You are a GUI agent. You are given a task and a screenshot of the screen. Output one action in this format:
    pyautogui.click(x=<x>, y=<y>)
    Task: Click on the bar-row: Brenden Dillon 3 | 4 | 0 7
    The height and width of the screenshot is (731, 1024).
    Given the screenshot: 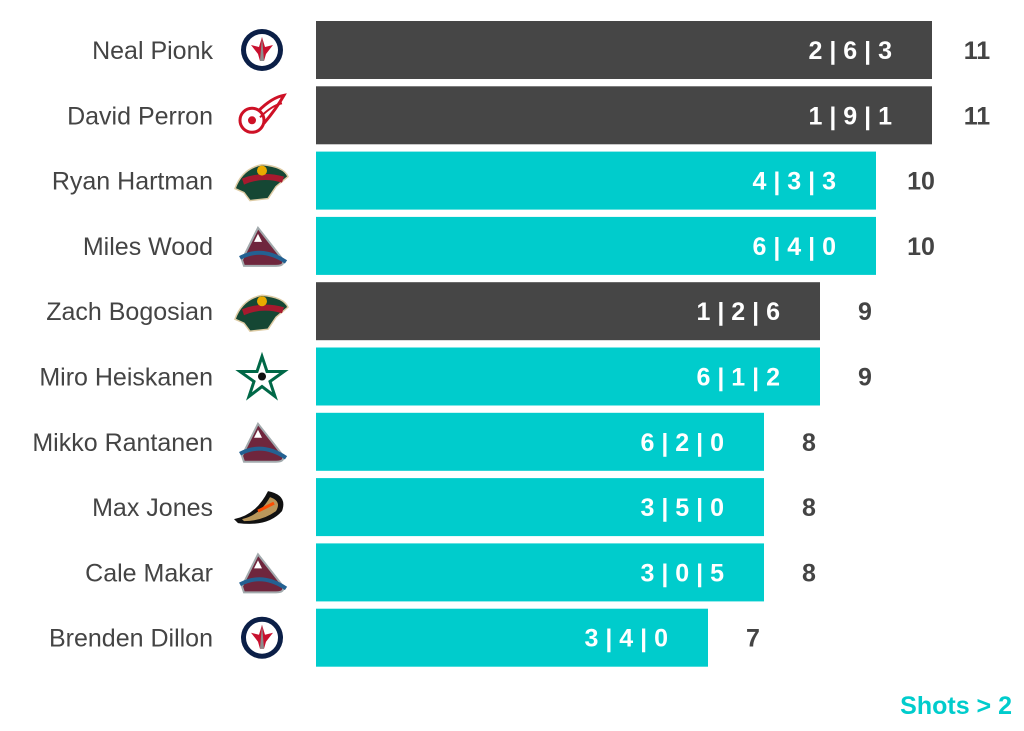 What is the action you would take?
    pyautogui.click(x=404, y=637)
    